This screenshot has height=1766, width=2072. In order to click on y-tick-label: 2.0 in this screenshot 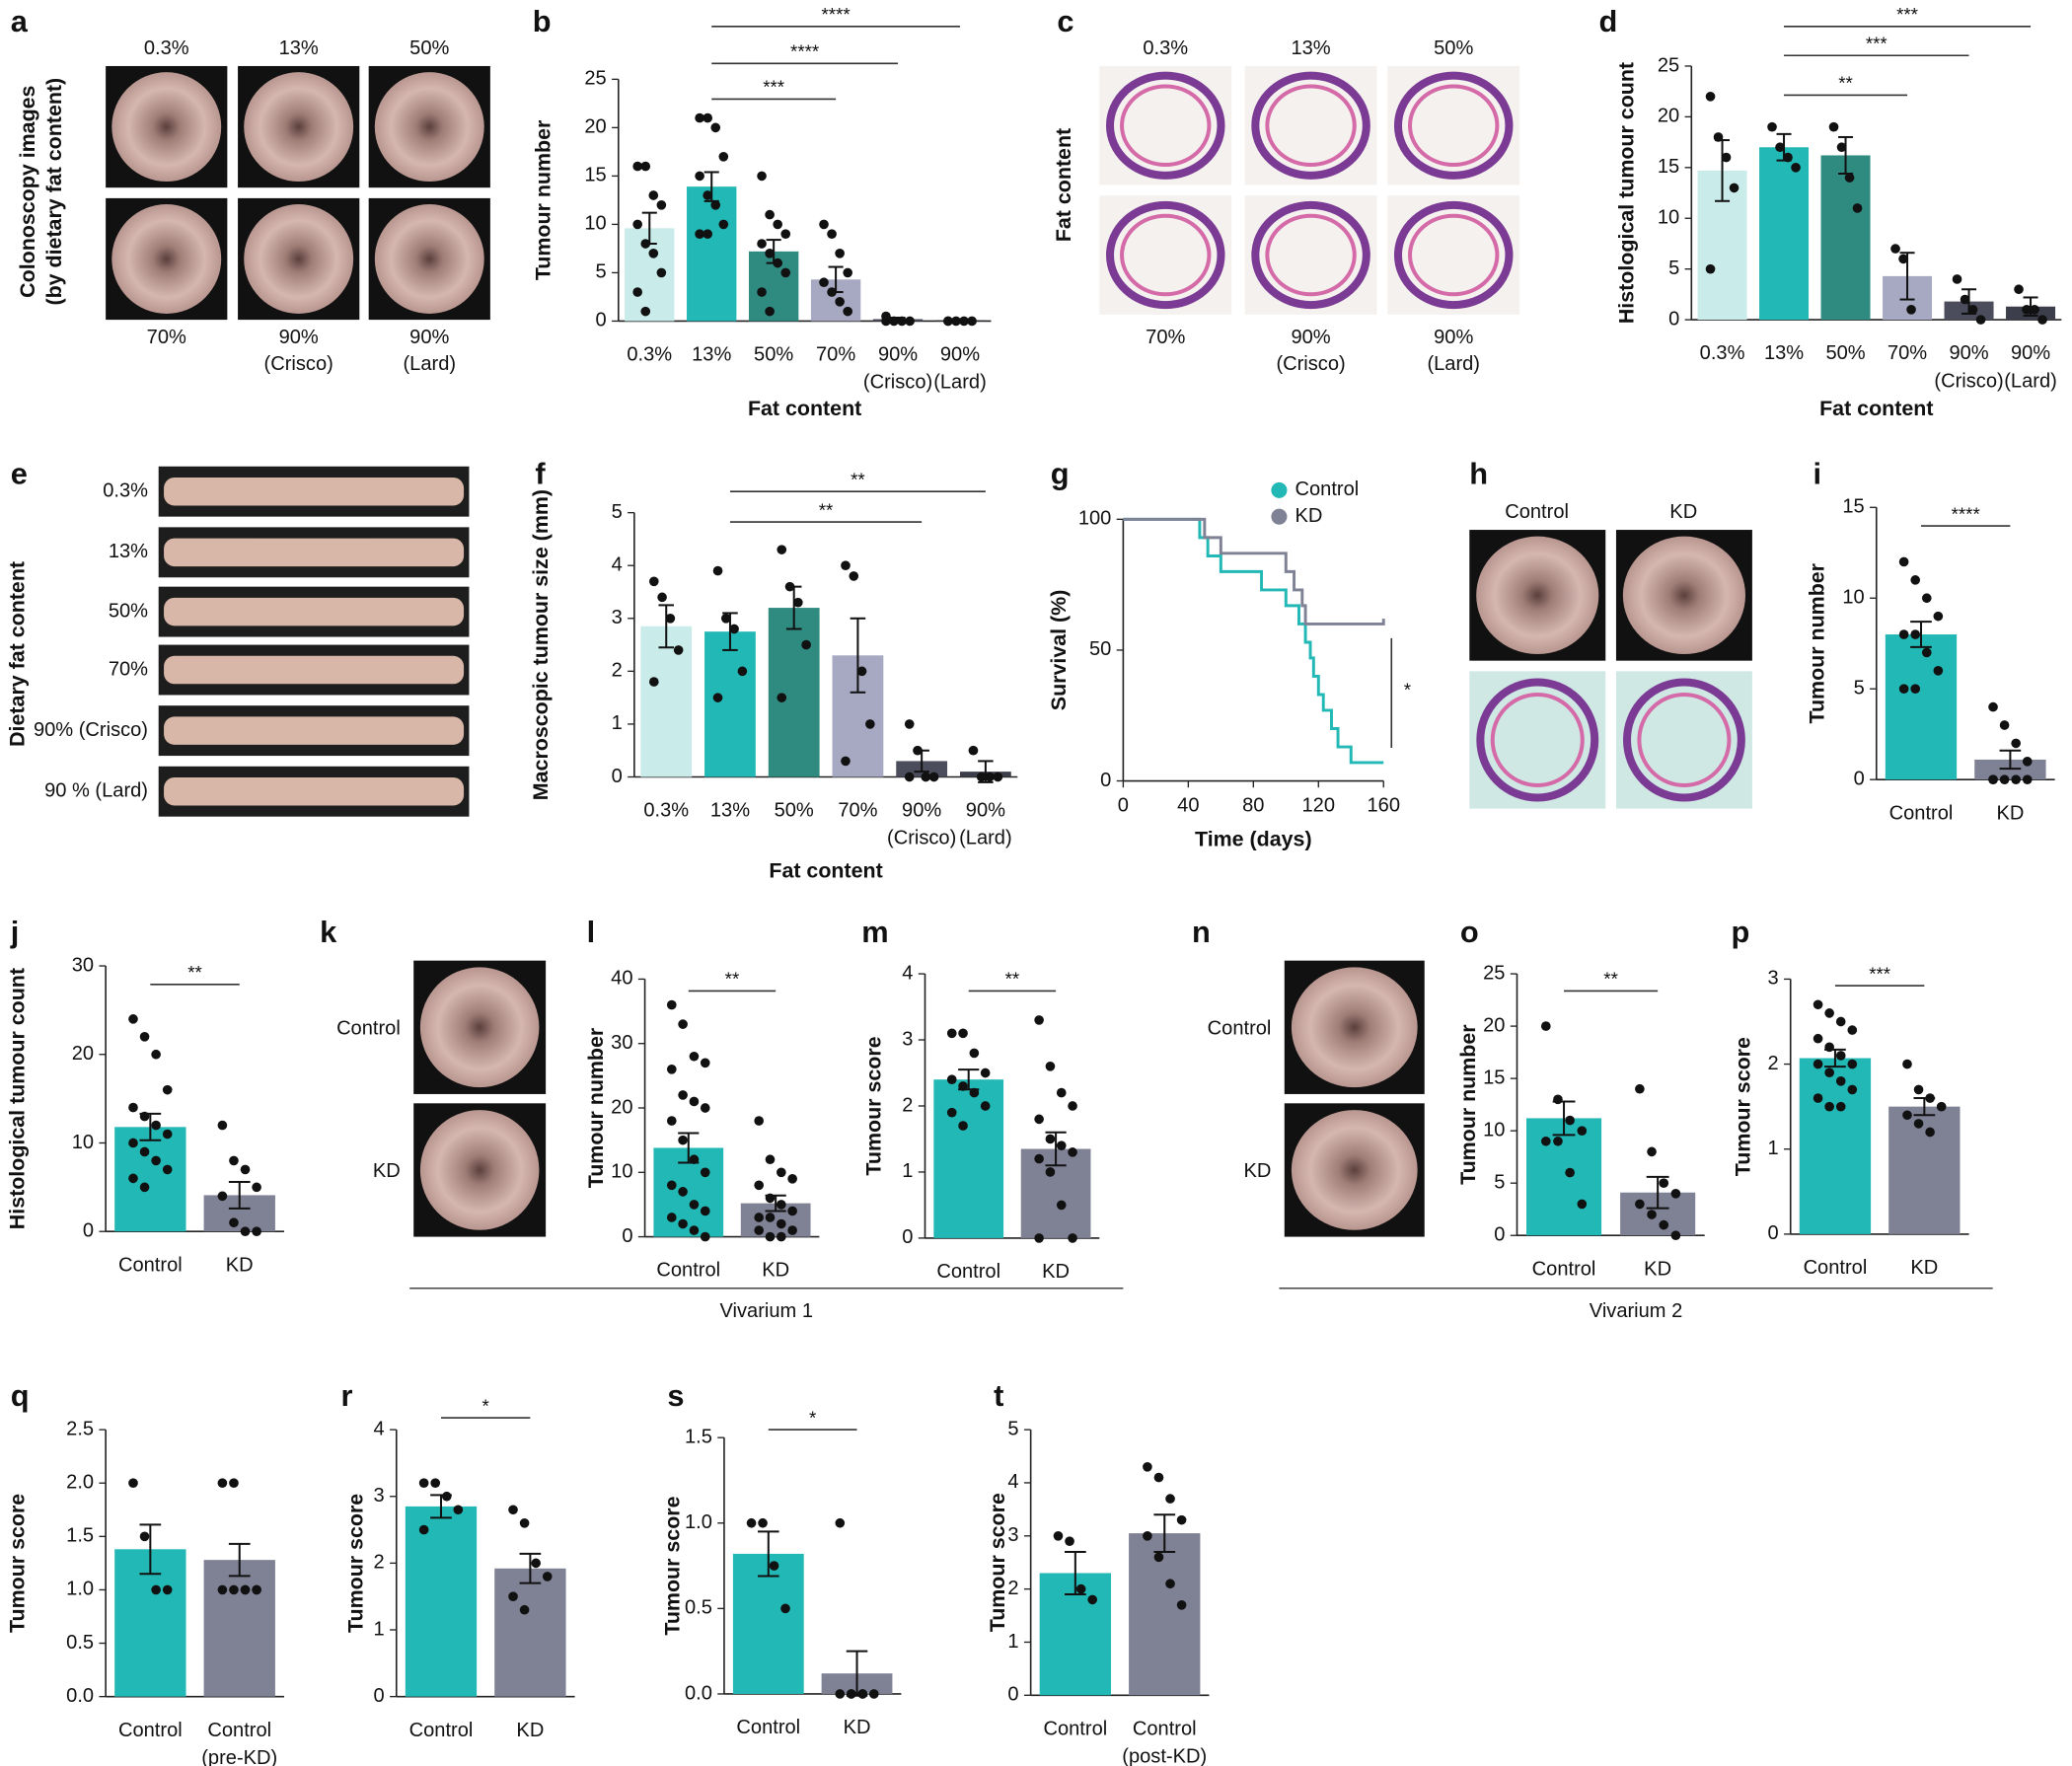, I will do `click(80, 1483)`.